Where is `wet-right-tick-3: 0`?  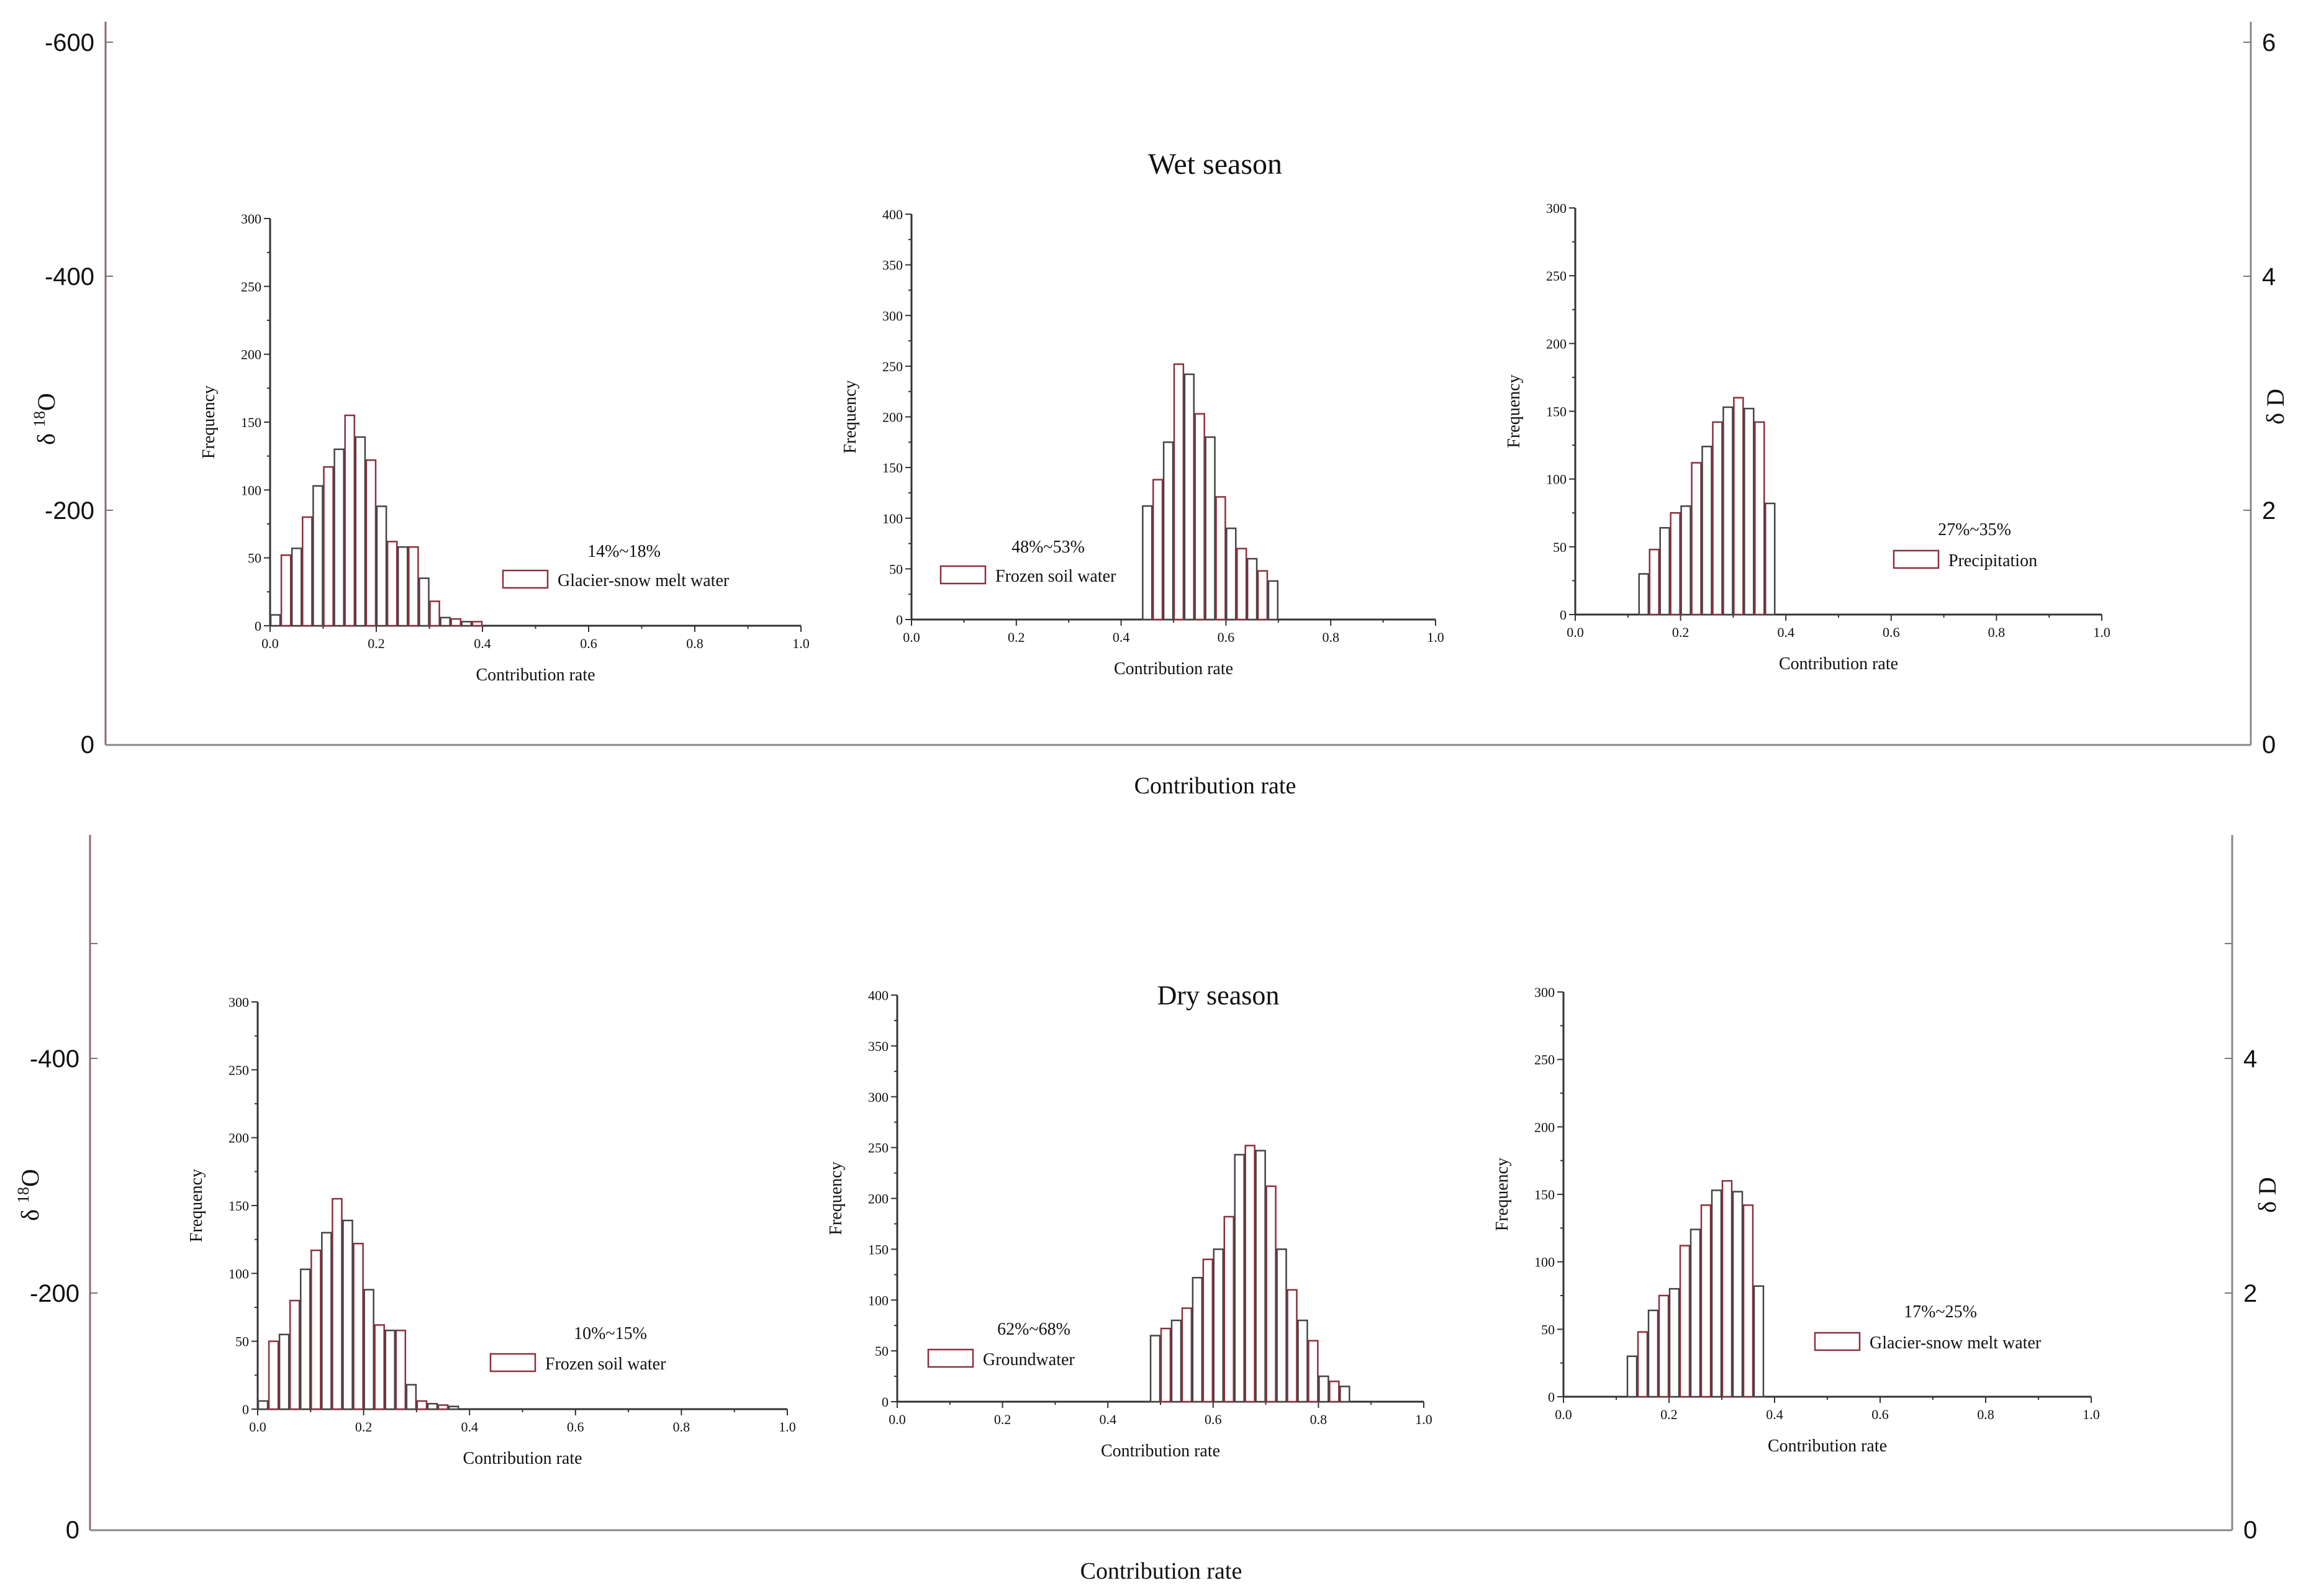 wet-right-tick-3: 0 is located at coordinates (2269, 745).